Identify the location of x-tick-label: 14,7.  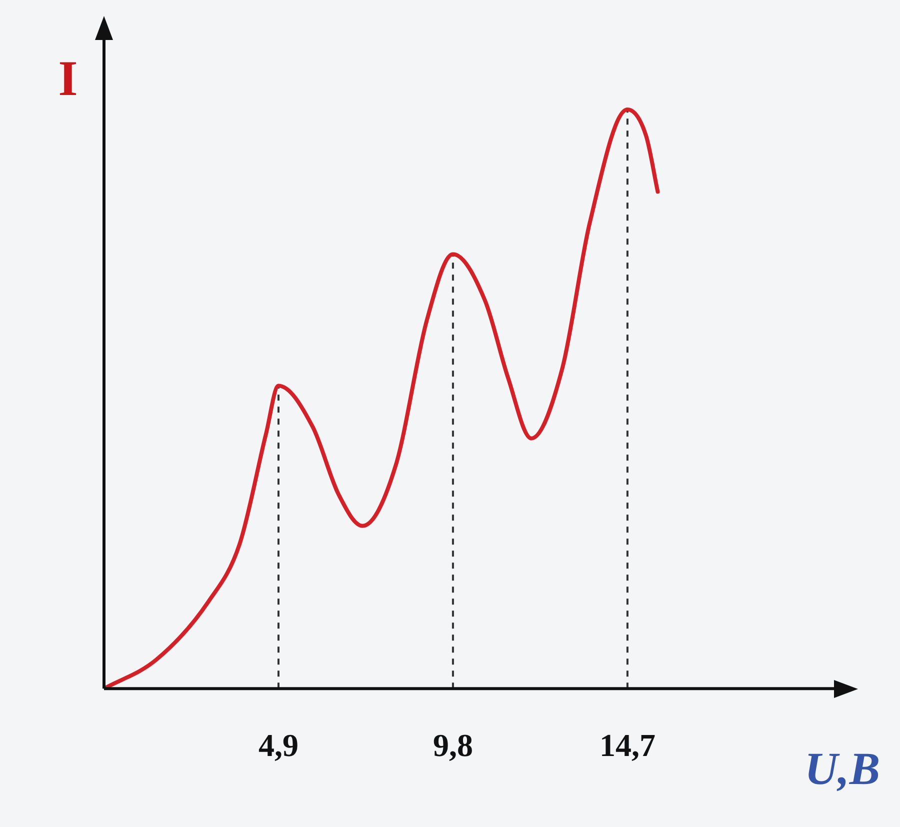
(627, 745).